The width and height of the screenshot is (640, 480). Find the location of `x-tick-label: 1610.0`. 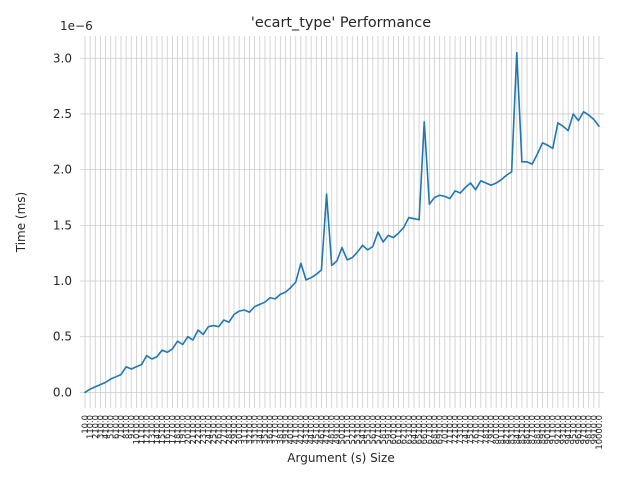

x-tick-label: 1610.0 is located at coordinates (167, 429).